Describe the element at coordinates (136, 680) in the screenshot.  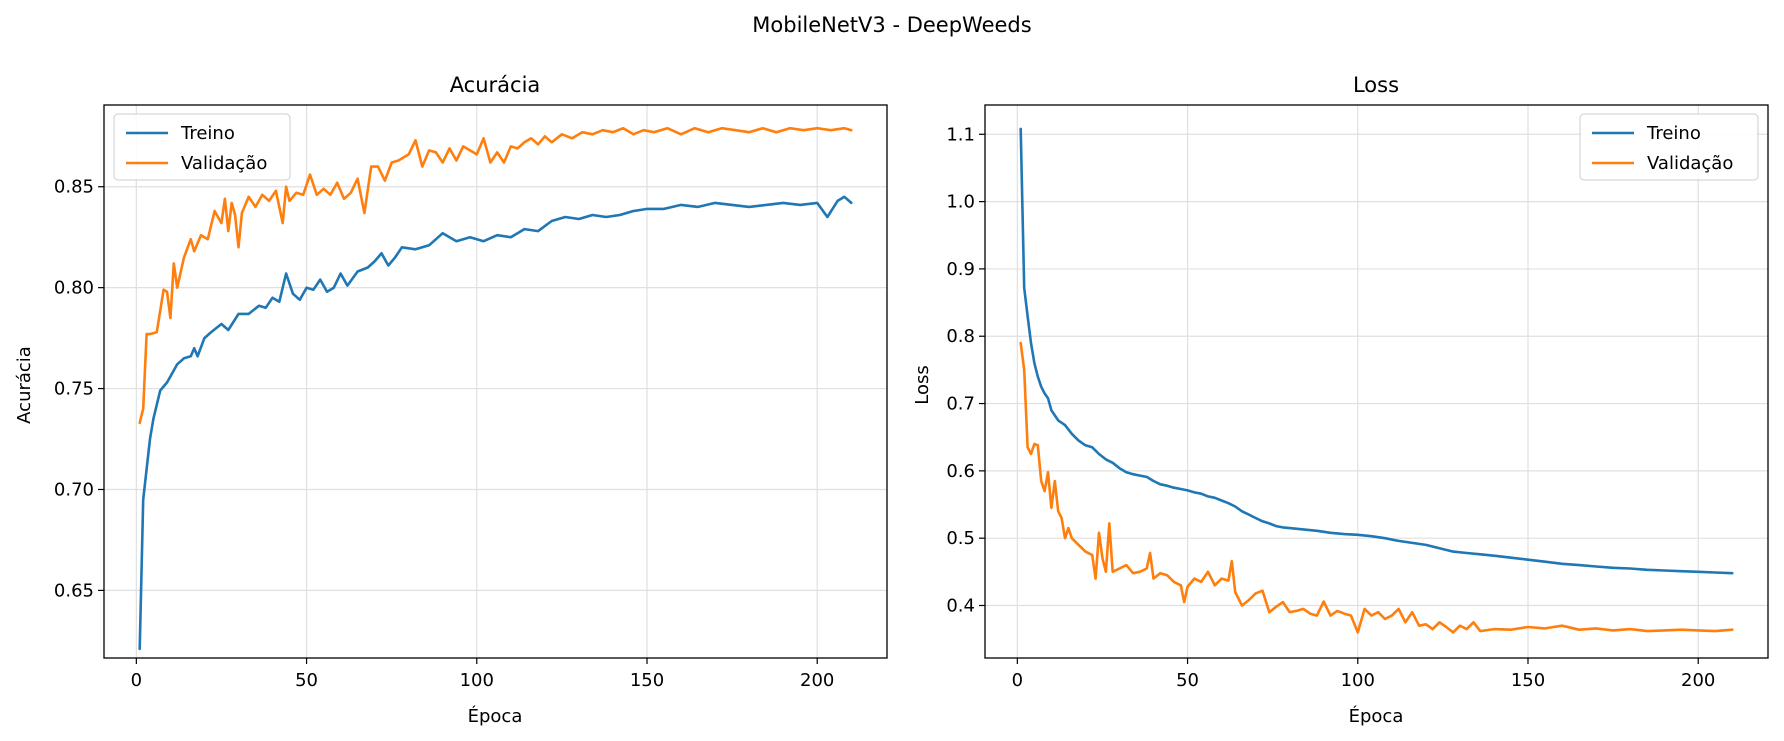
I see `acc-xtick-label: 0` at that location.